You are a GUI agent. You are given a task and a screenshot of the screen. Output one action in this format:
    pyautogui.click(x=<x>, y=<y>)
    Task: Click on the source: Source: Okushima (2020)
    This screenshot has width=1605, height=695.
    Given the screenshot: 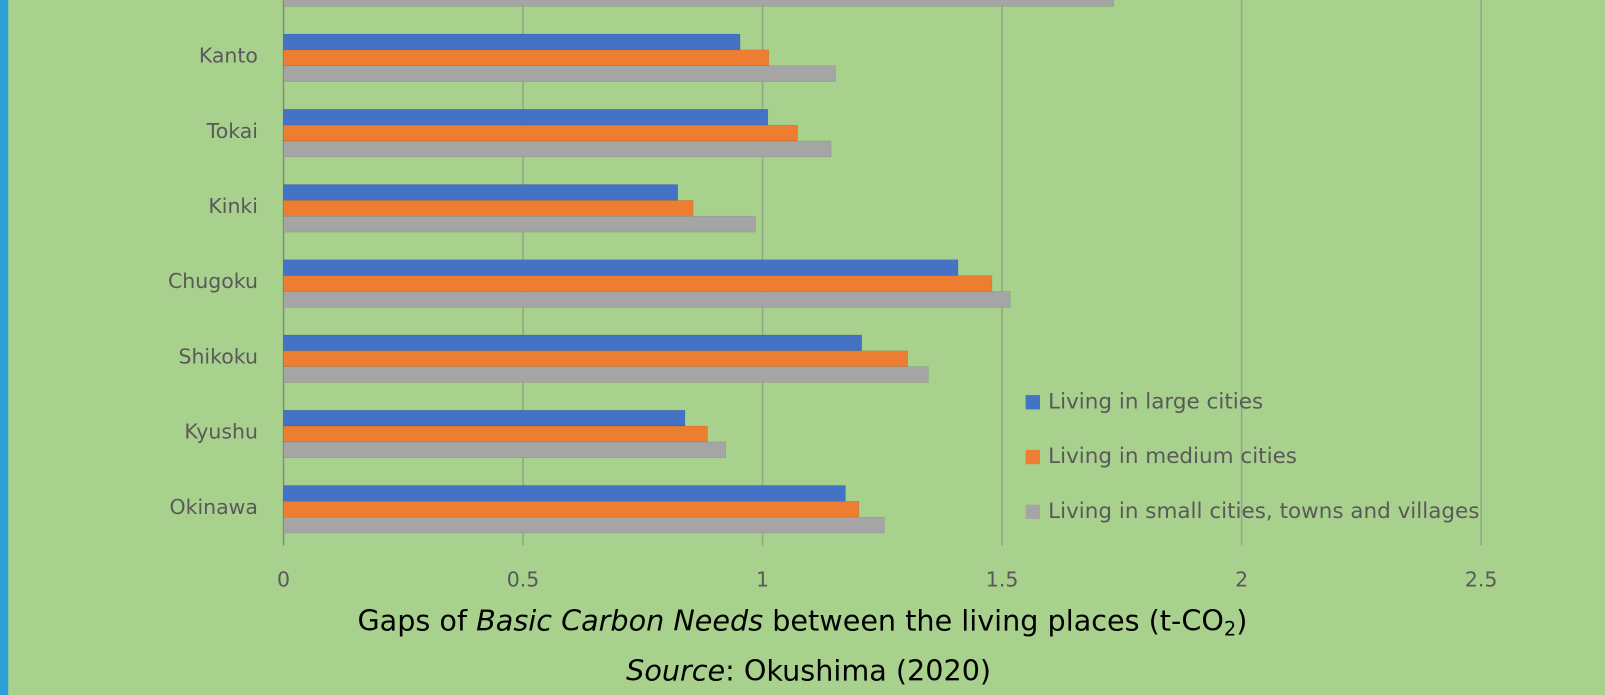 What is the action you would take?
    pyautogui.click(x=808, y=670)
    